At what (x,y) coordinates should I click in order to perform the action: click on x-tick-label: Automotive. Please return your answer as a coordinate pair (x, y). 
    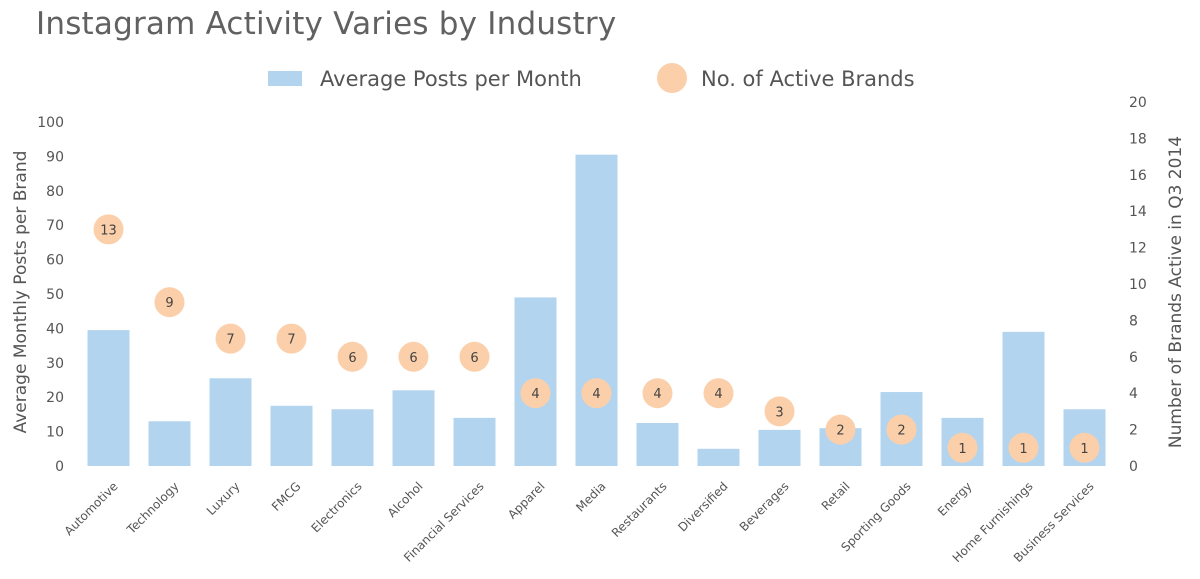
    Looking at the image, I should click on (91, 508).